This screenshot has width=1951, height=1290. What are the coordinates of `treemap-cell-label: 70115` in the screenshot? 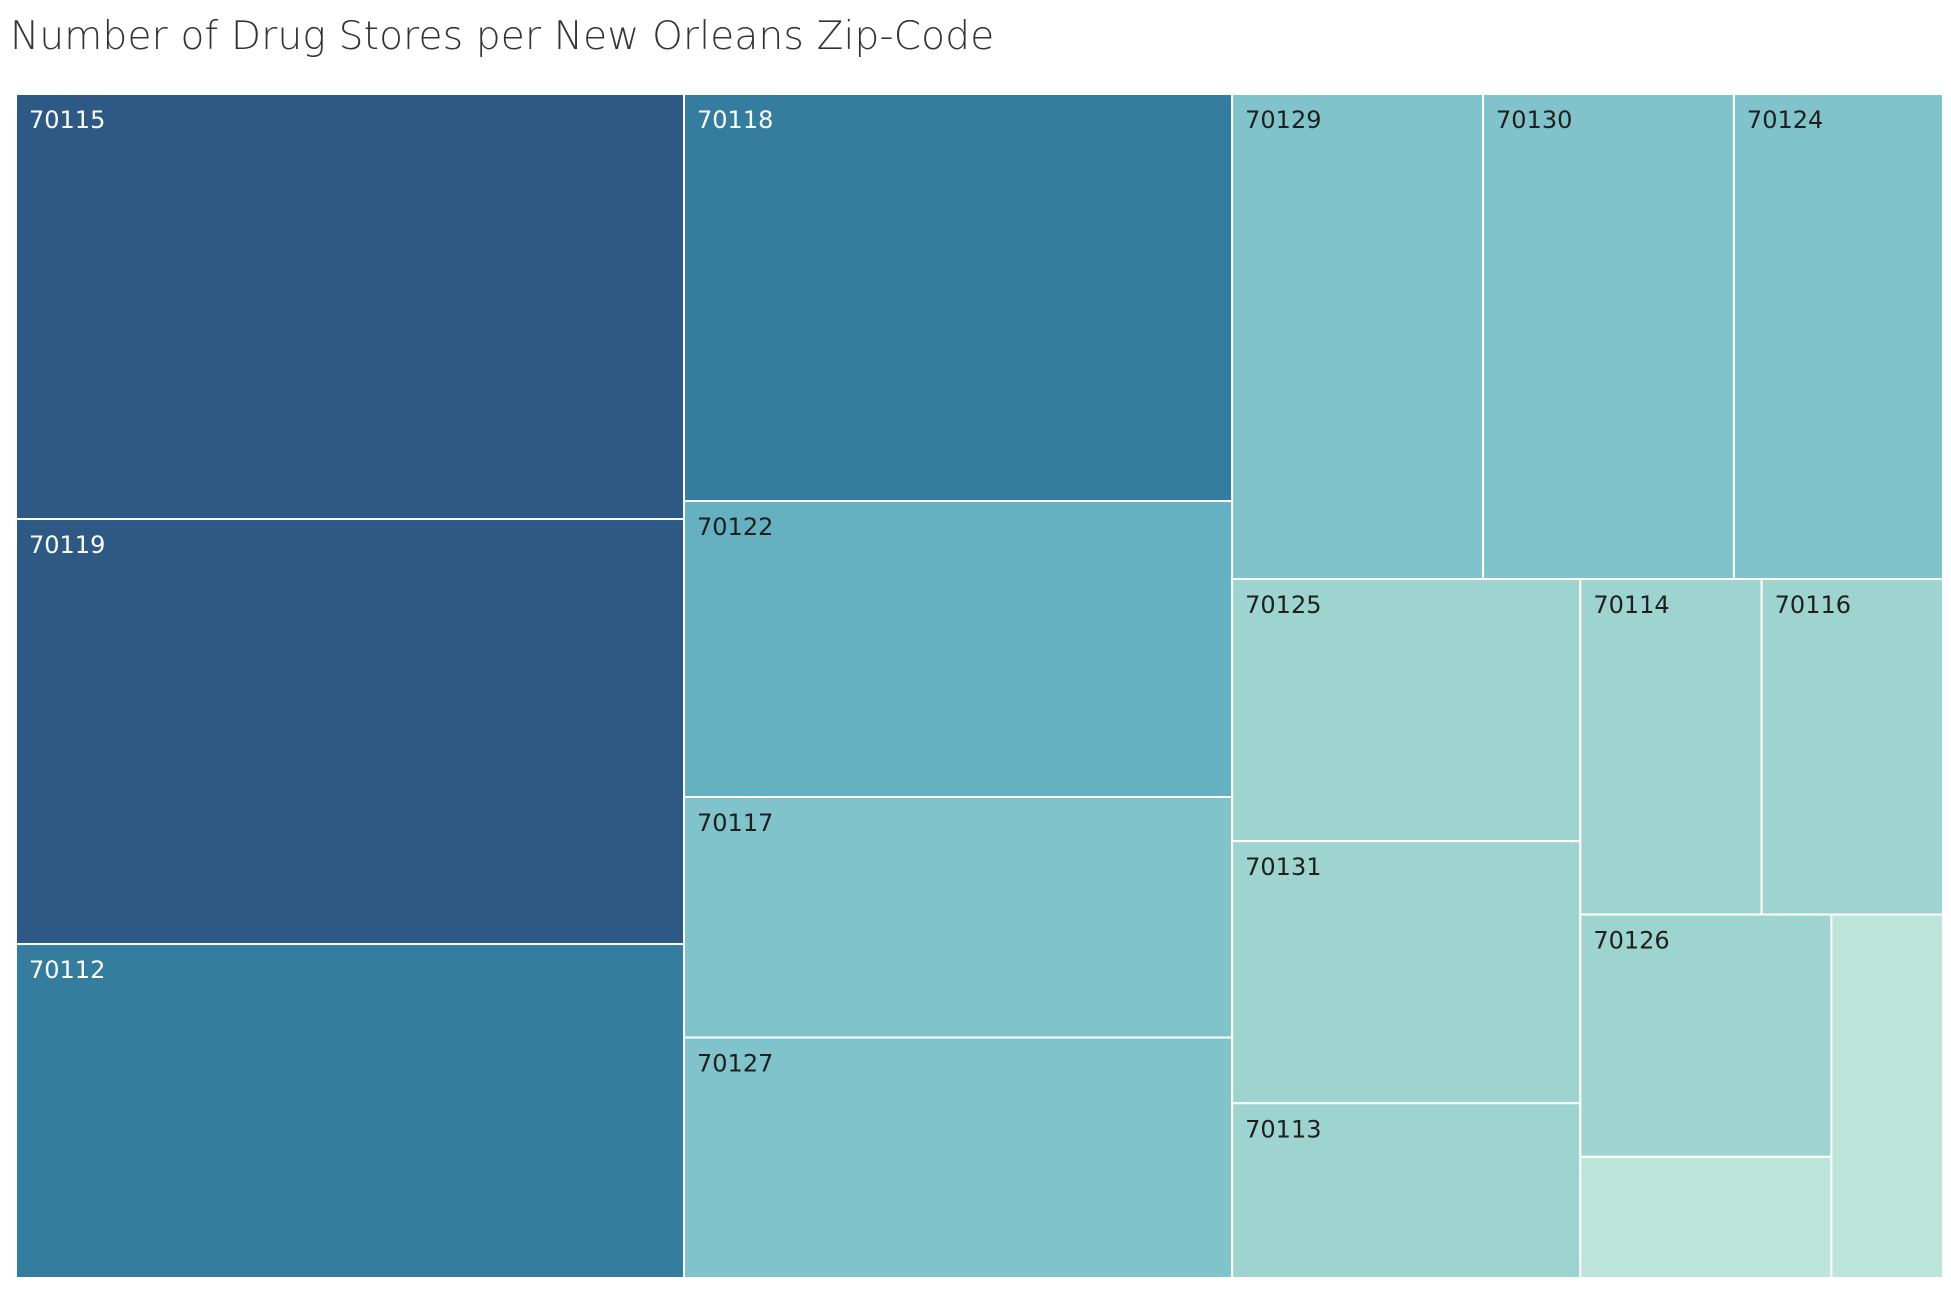 It's located at (67, 120).